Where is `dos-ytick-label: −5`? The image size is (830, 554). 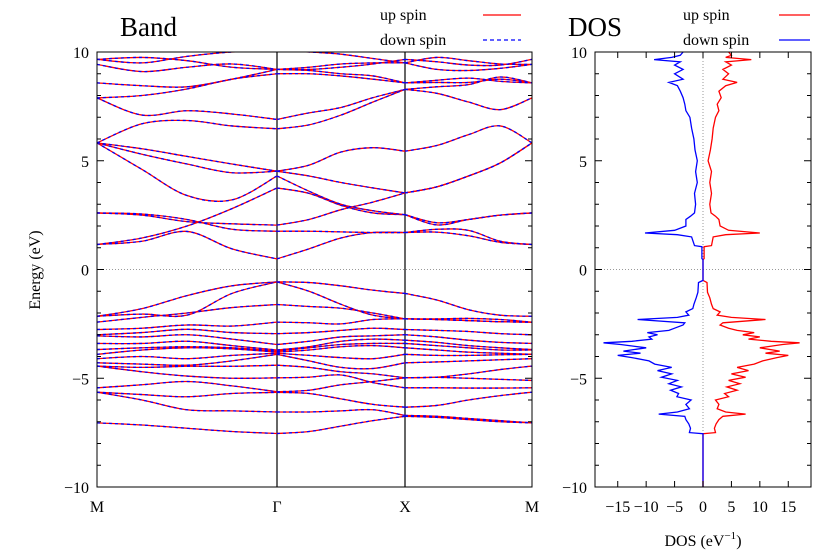
dos-ytick-label: −5 is located at coordinates (578, 379).